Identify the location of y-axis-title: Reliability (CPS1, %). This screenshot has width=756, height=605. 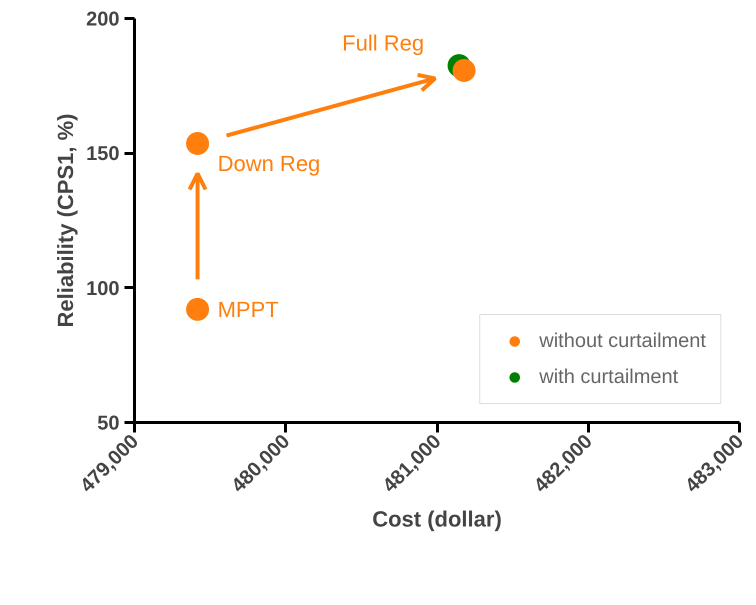
(65, 221).